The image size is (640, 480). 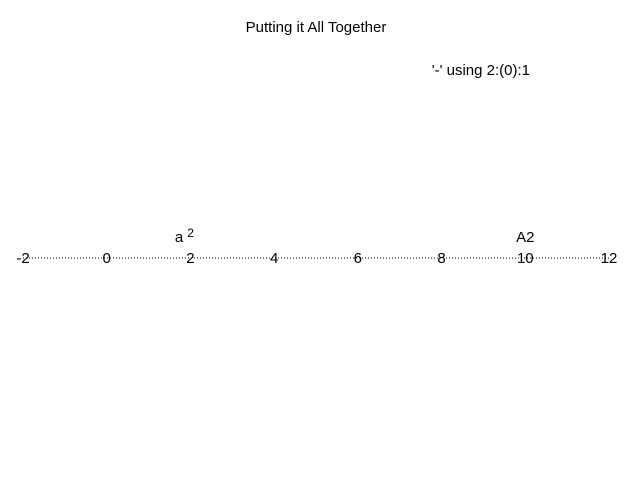 I want to click on point-label: A2, so click(x=525, y=237).